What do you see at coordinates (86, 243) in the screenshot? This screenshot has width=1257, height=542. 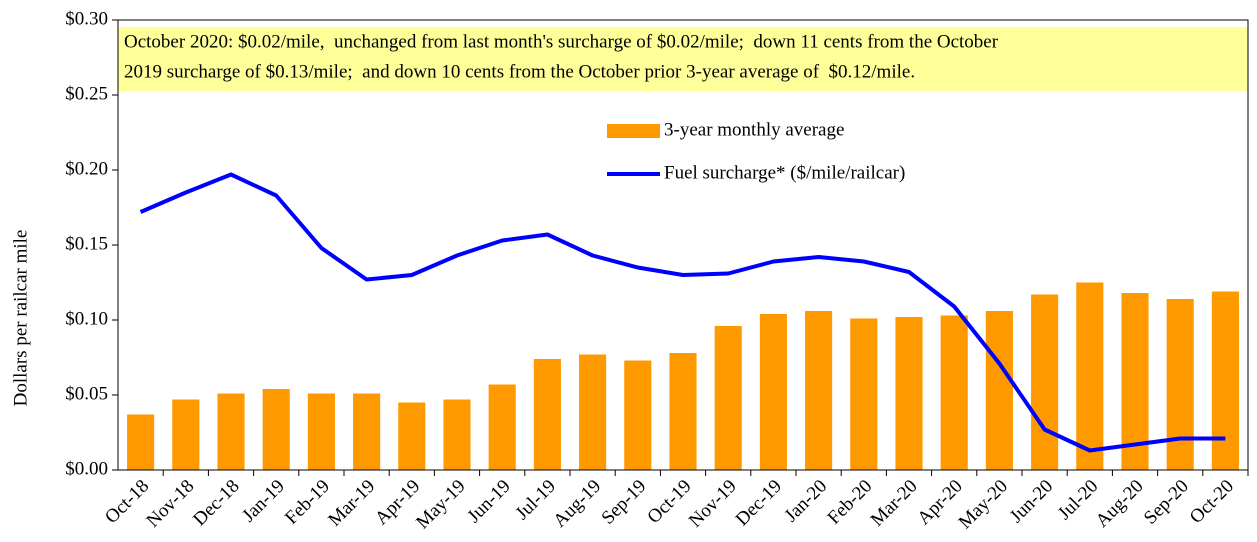 I see `y-tick-label: $0.15` at bounding box center [86, 243].